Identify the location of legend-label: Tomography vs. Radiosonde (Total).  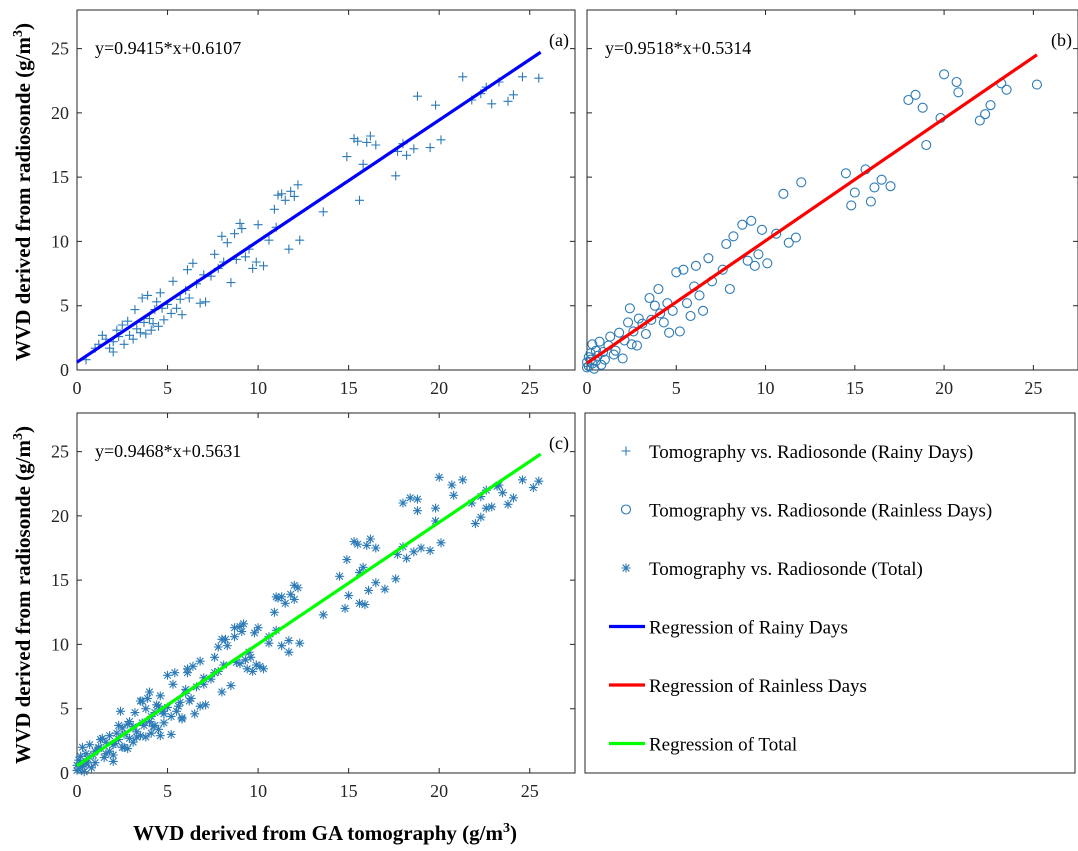
(786, 569).